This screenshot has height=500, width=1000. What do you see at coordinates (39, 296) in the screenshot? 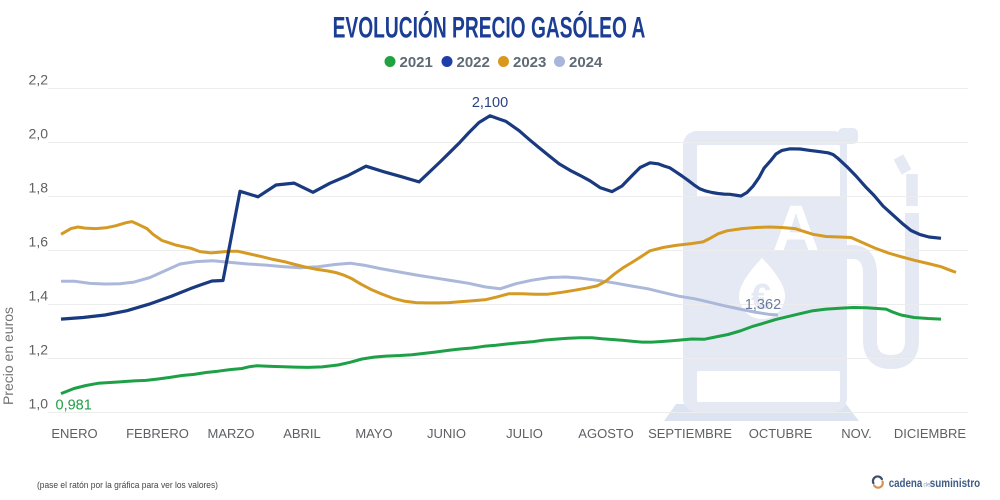
I see `svg-text: 1,4` at bounding box center [39, 296].